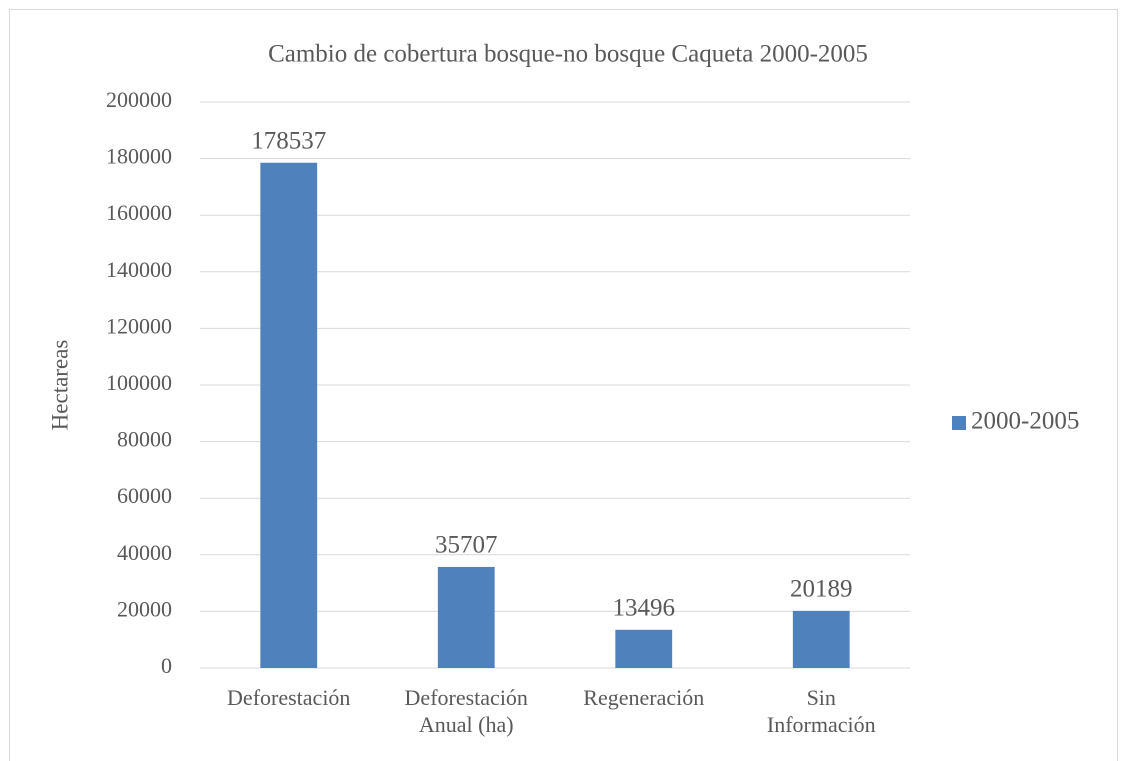  I want to click on y-tick-label: 180000, so click(139, 156).